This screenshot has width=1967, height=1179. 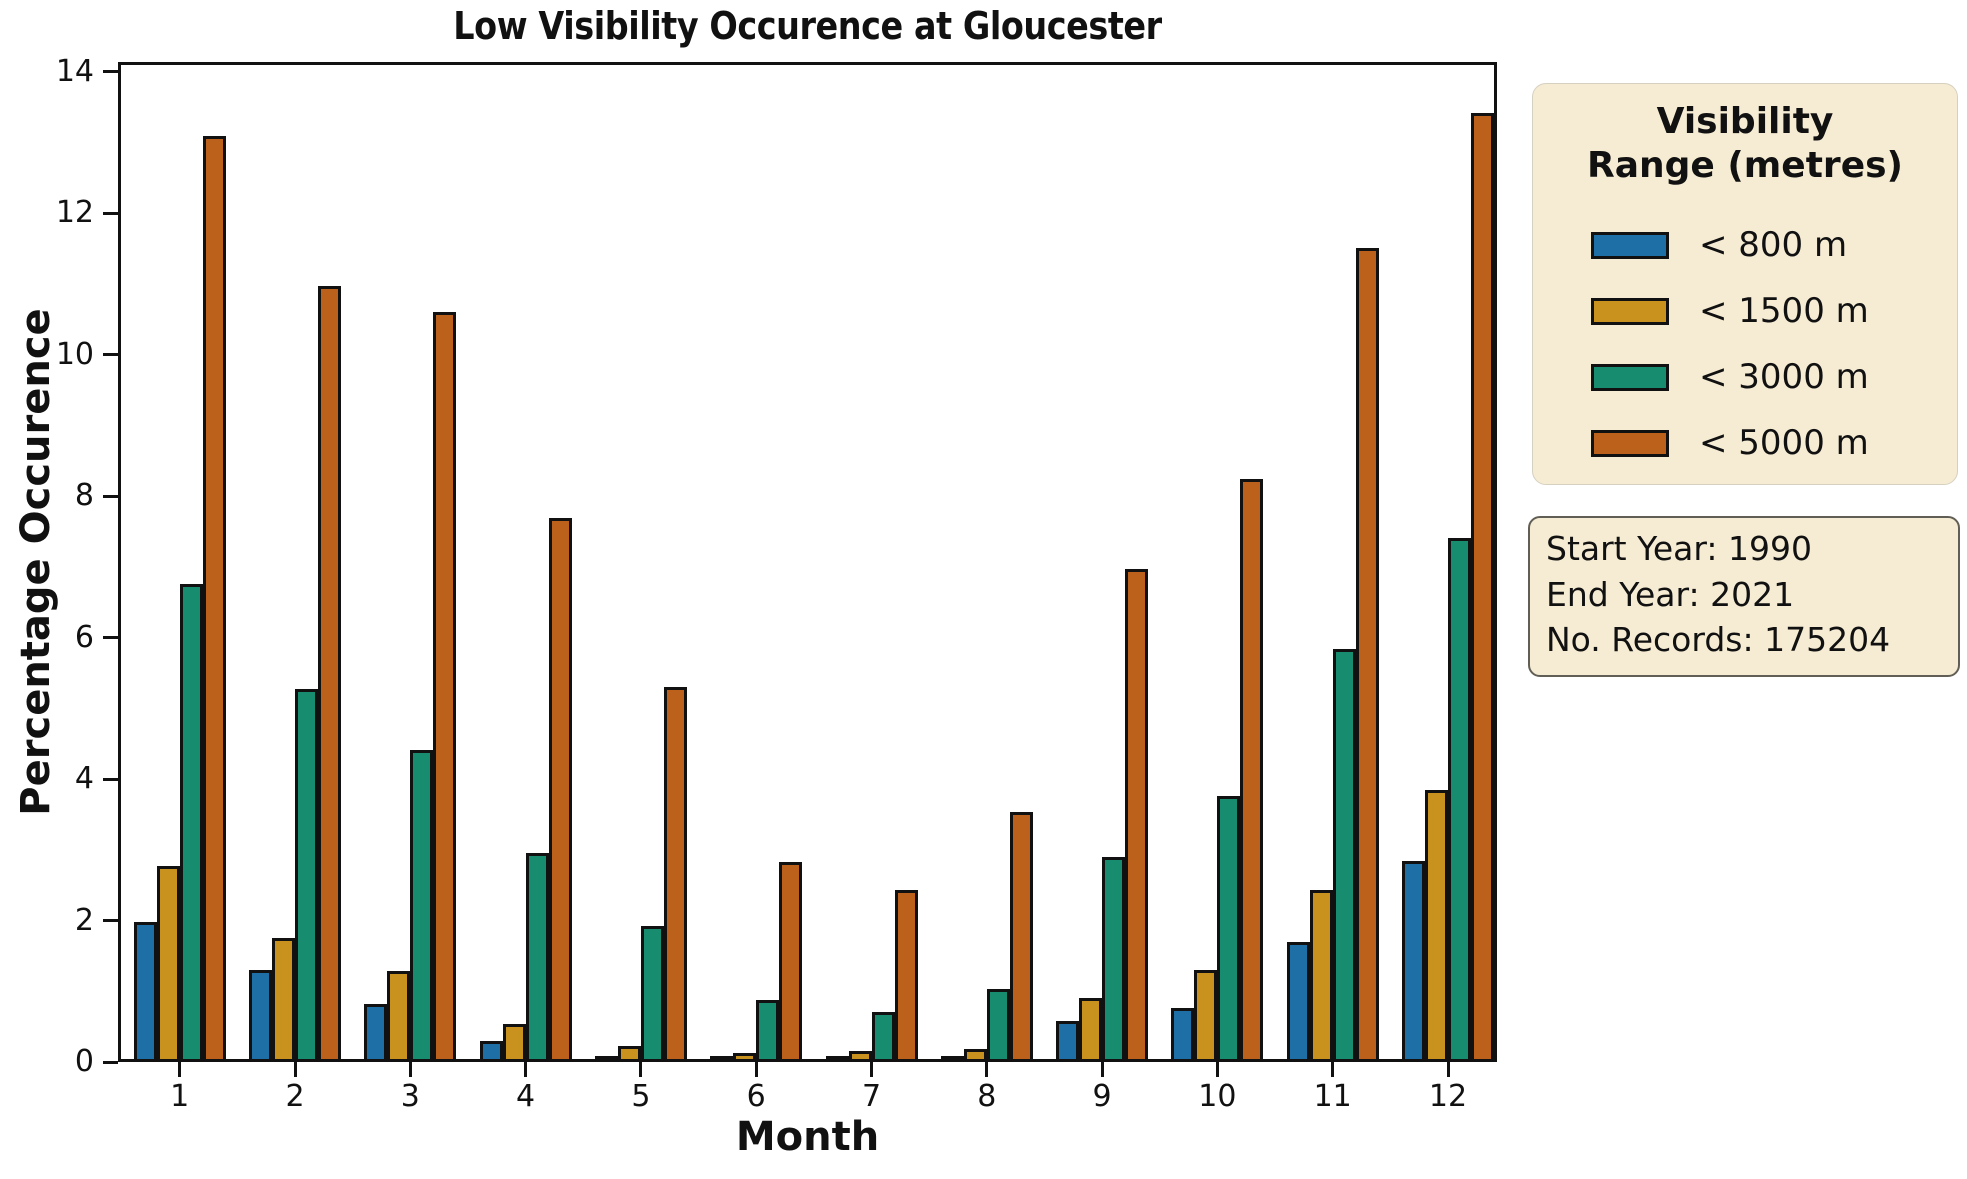 I want to click on info-num-records: No. Records: 175204, so click(x=1718, y=640).